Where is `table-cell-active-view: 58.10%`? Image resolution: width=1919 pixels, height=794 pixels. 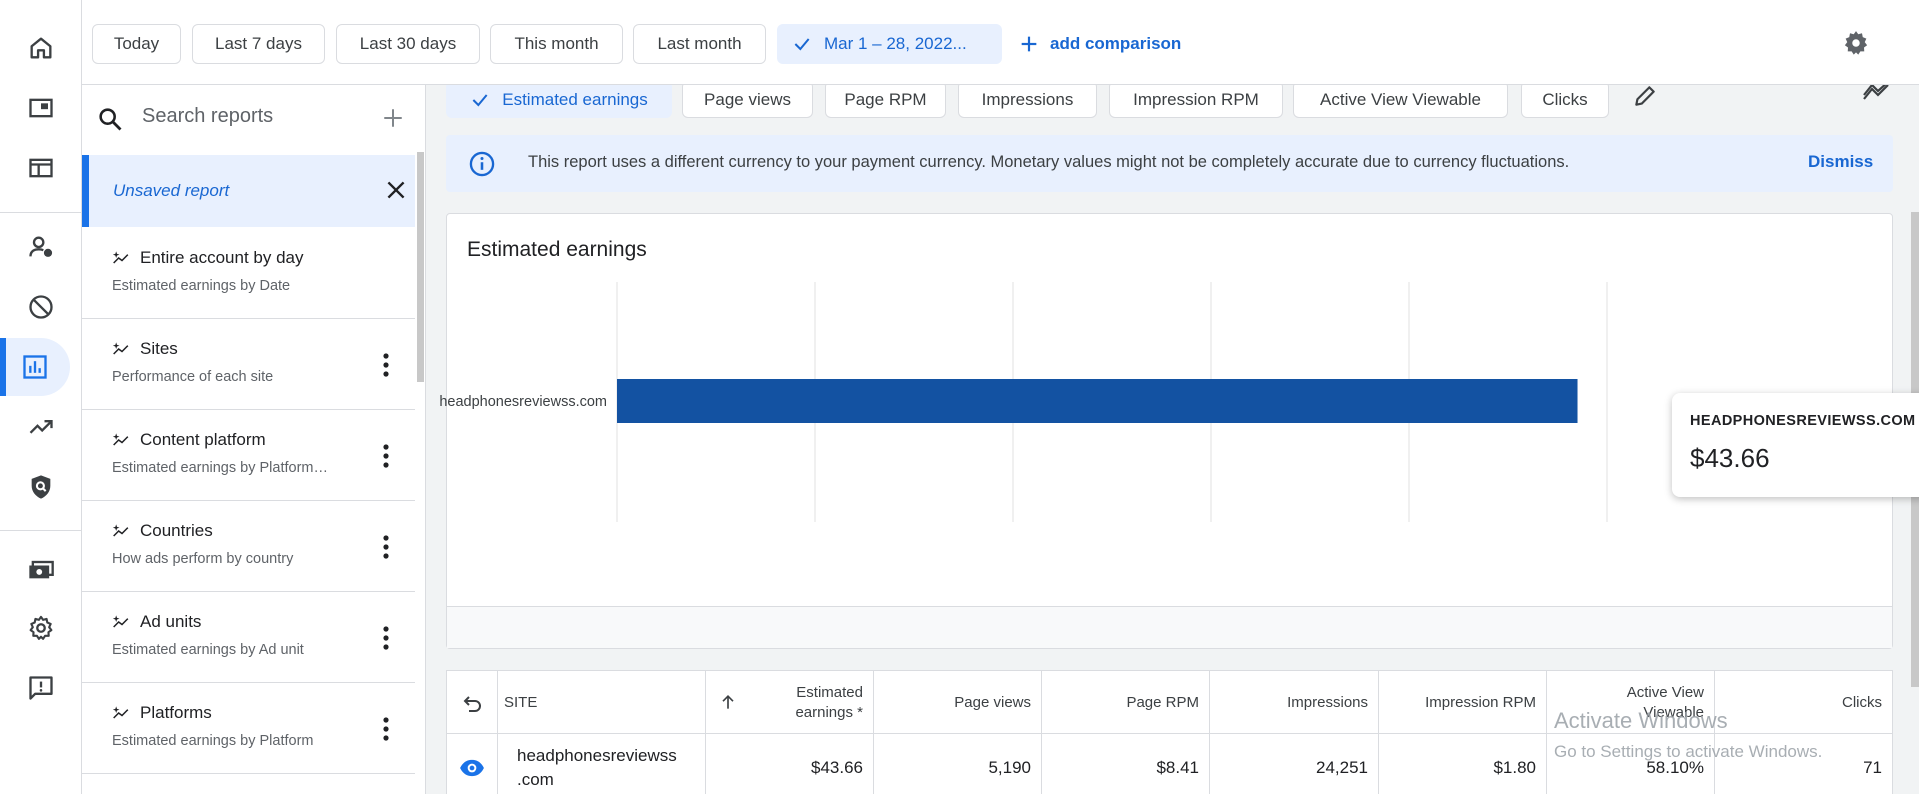 table-cell-active-view: 58.10% is located at coordinates (1631, 764).